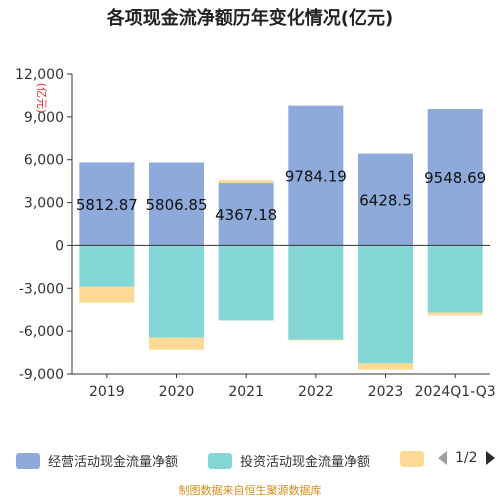 Image resolution: width=500 pixels, height=500 pixels. Describe the element at coordinates (386, 392) in the screenshot. I see `x-tick-label: 2023` at that location.